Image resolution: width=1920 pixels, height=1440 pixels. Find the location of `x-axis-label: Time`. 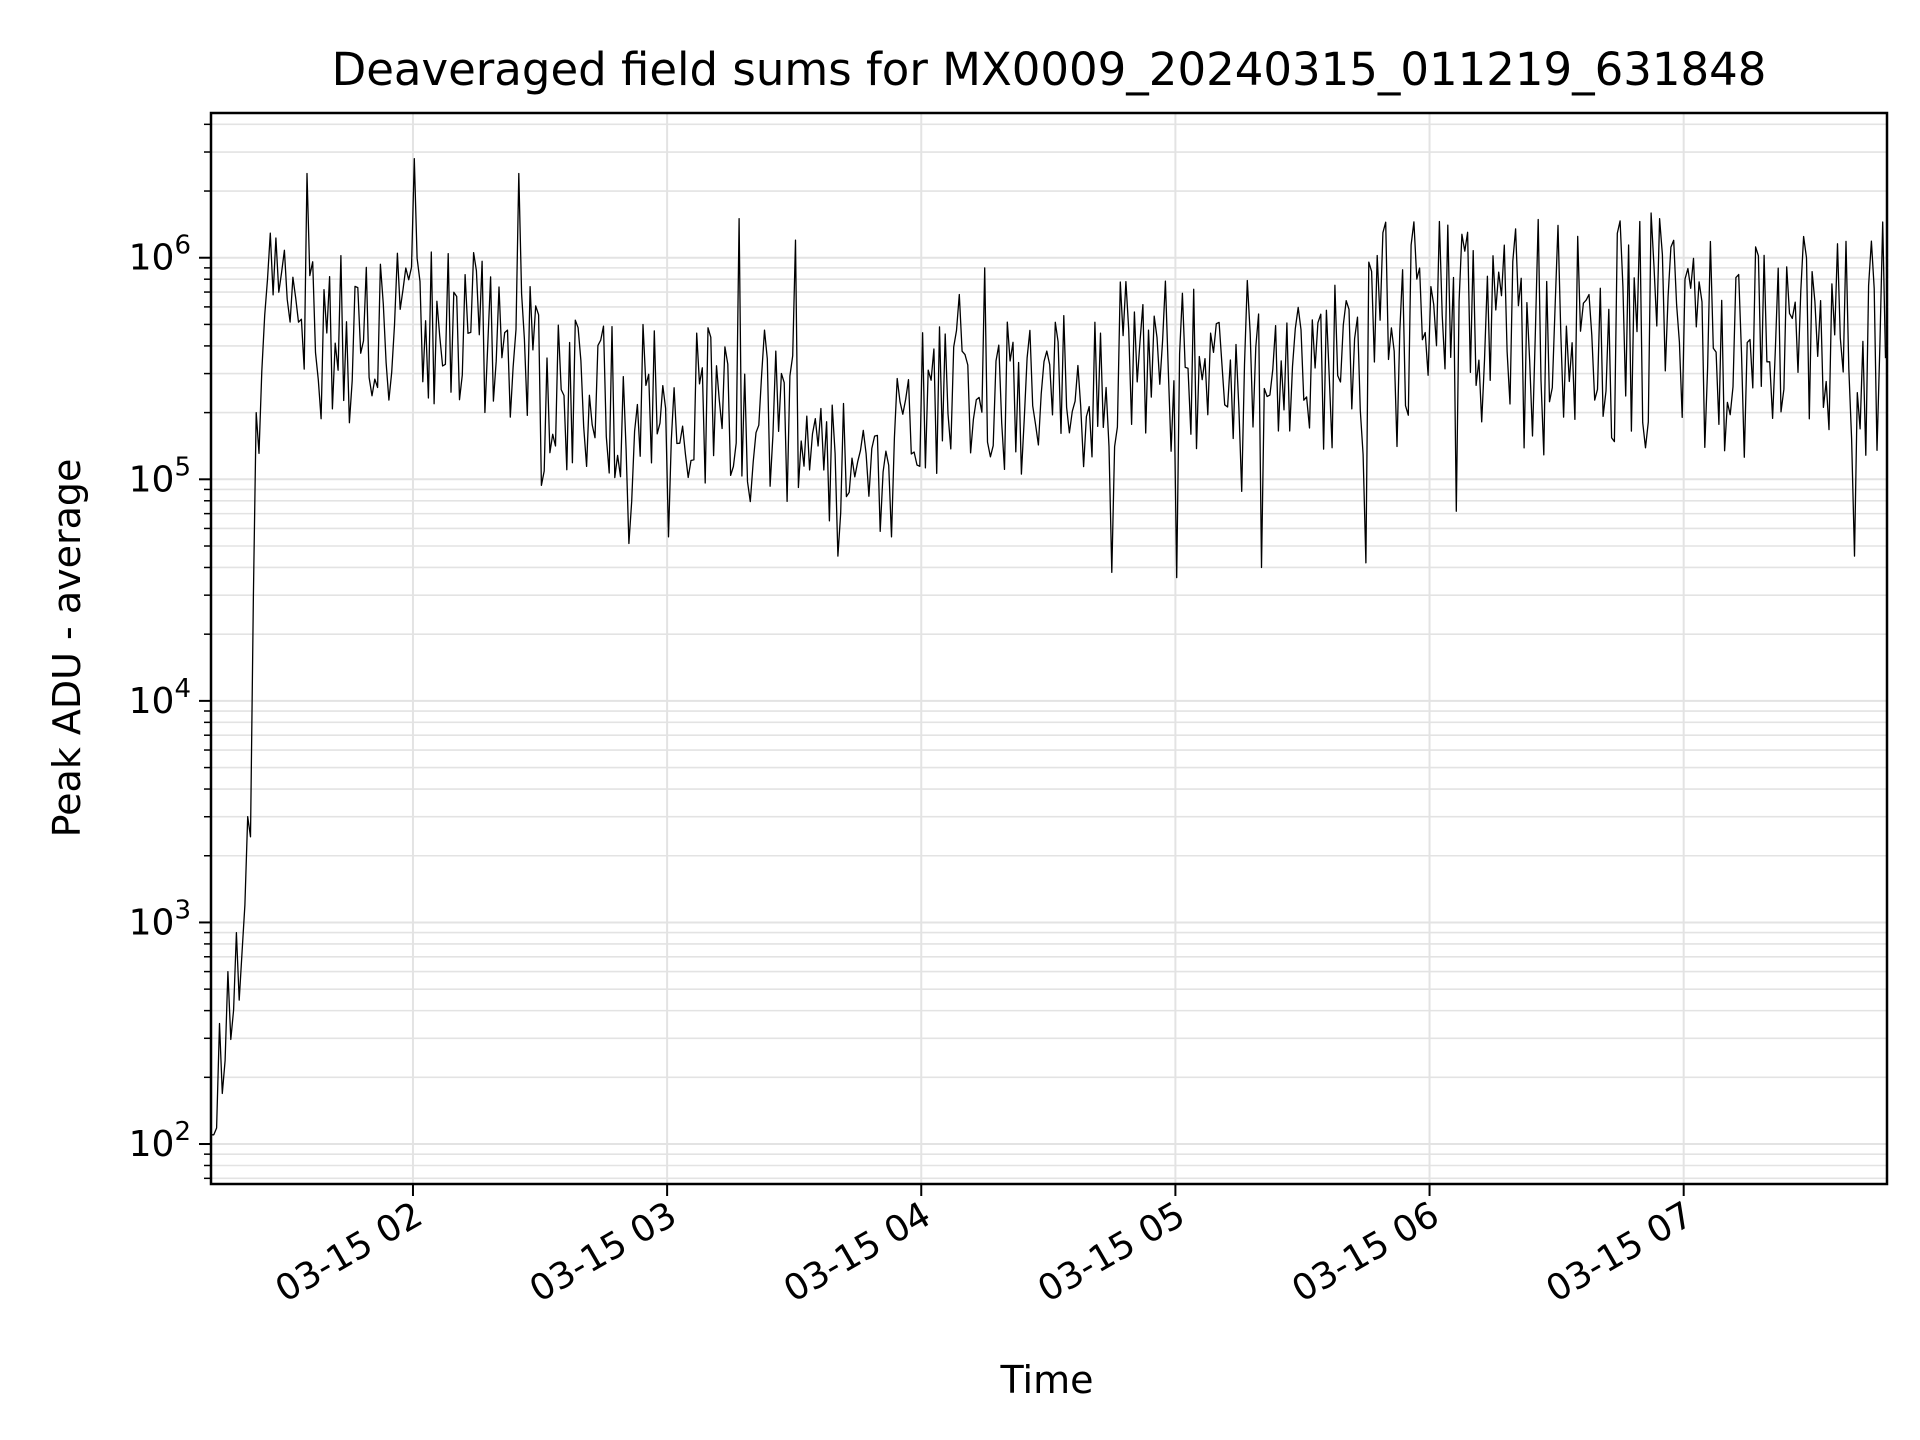

x-axis-label: Time is located at coordinates (1047, 1380).